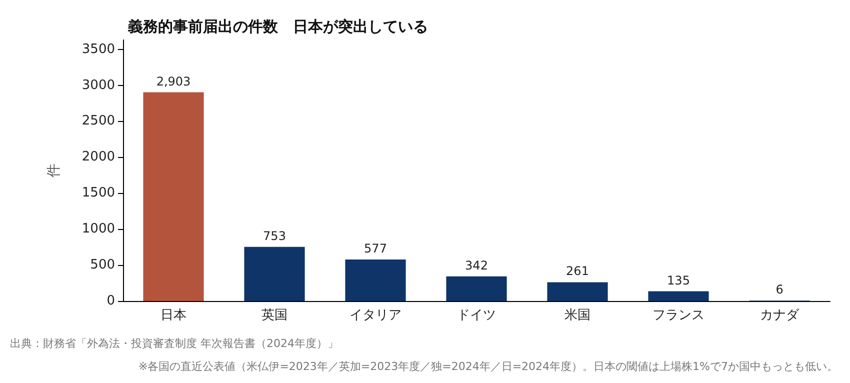 The height and width of the screenshot is (383, 850). Describe the element at coordinates (274, 235) in the screenshot. I see `data-label: 753` at that location.